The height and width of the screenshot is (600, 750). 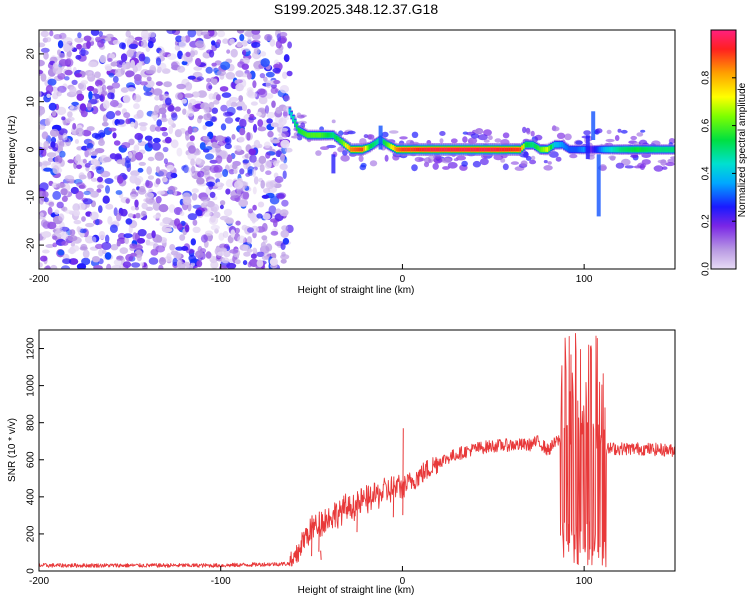 I want to click on colorbar-tick-label: 0.4, so click(x=706, y=173).